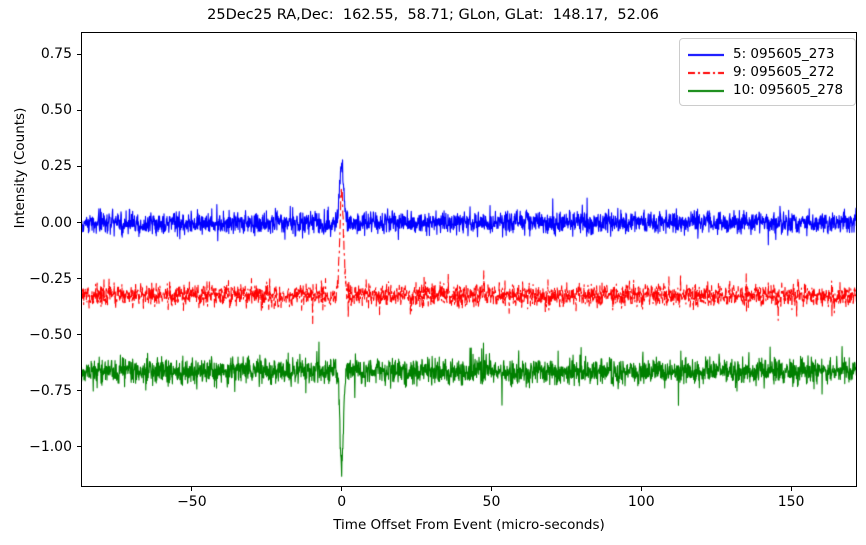 The width and height of the screenshot is (866, 545). What do you see at coordinates (56, 54) in the screenshot?
I see `y-tick-label: 0.75` at bounding box center [56, 54].